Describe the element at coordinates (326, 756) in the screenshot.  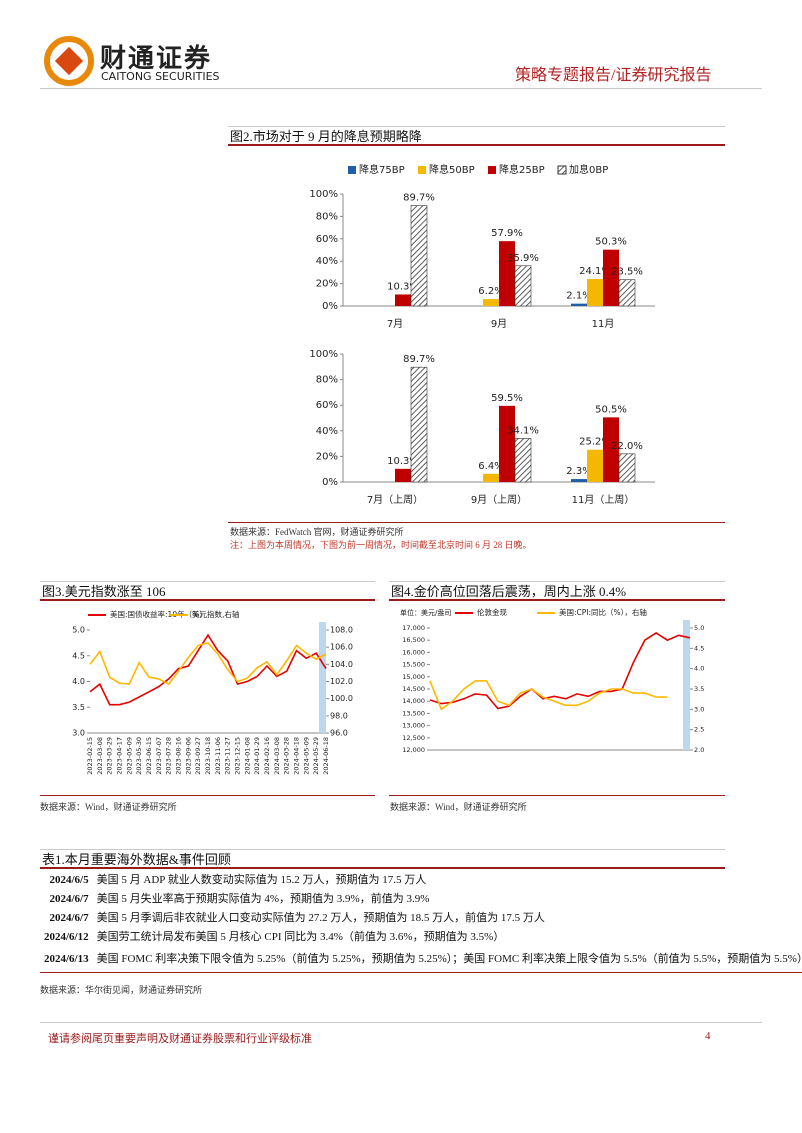
I see `x-tick-label: 2024-06-18` at that location.